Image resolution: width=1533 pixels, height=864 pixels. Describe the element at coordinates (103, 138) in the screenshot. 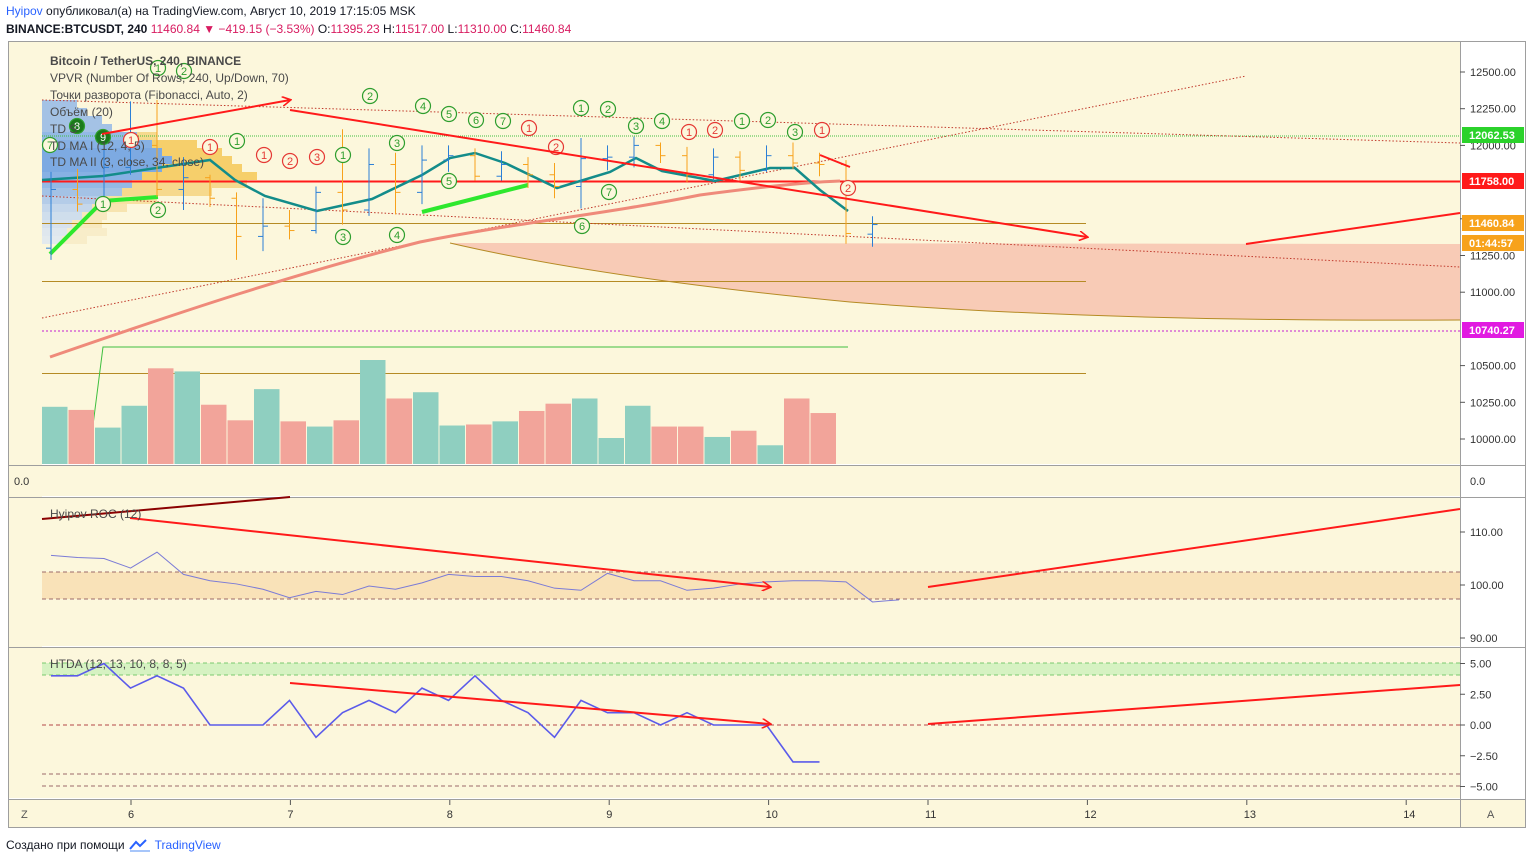

I see `td-marker-number: 9` at that location.